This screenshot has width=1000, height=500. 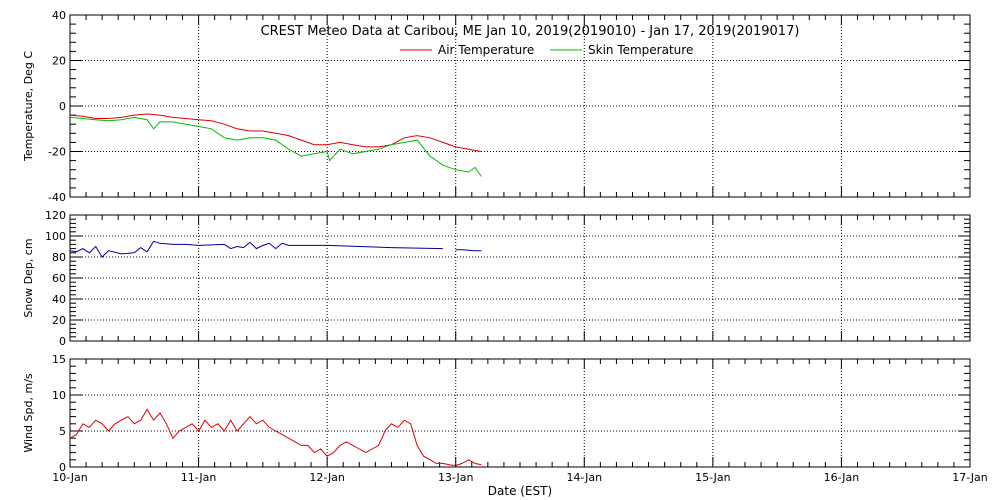 I want to click on x-tick-label: 10-Jan, so click(x=70, y=477).